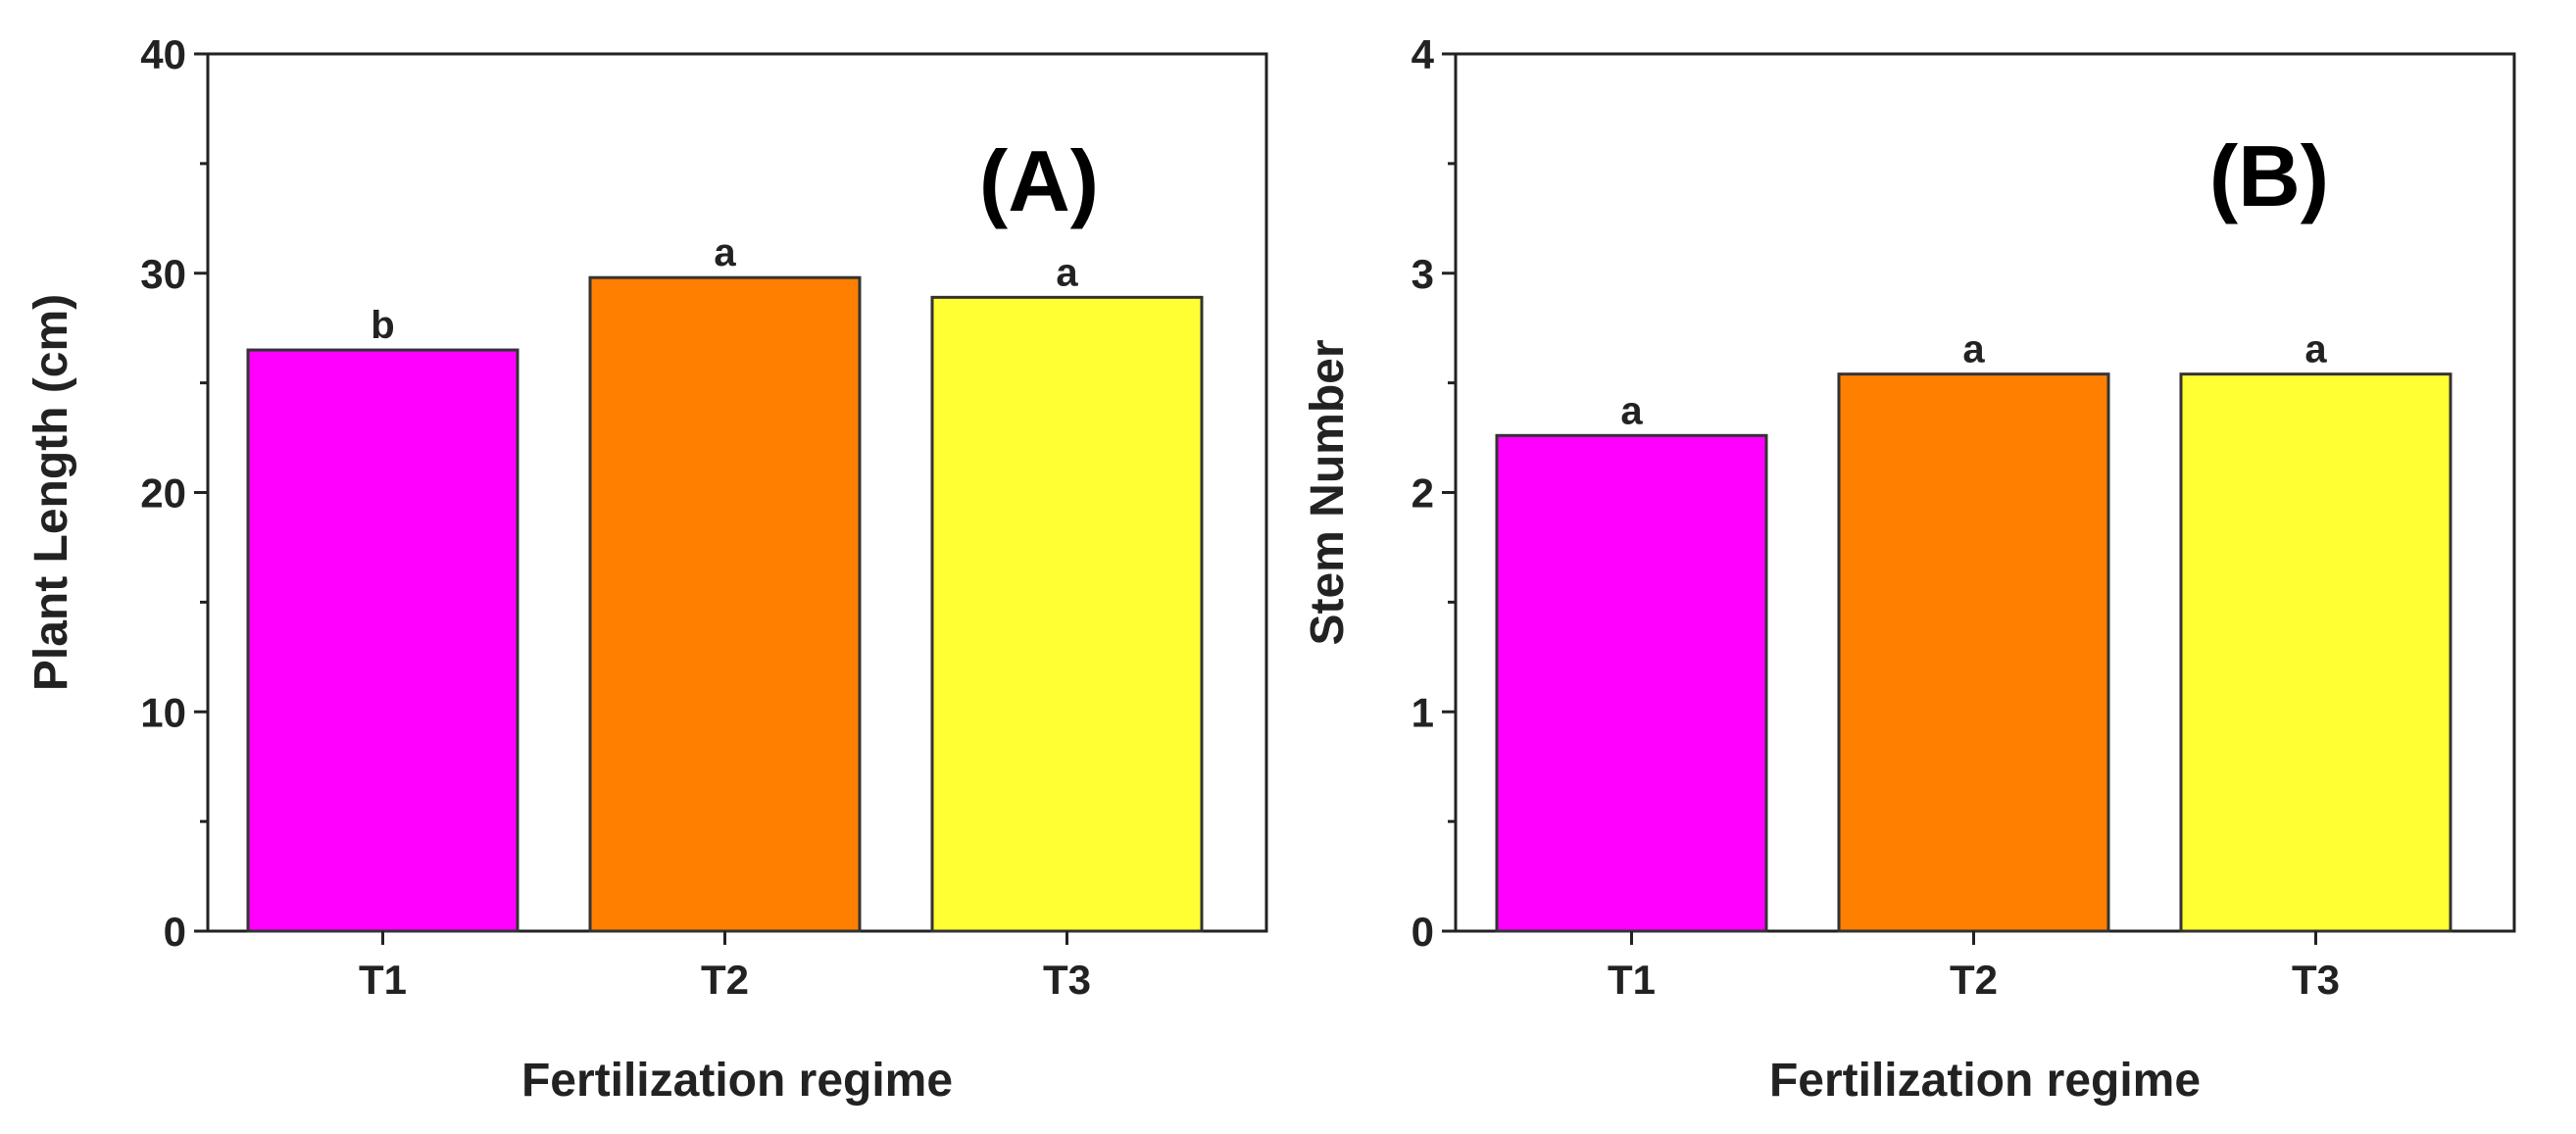 The image size is (2576, 1134). Describe the element at coordinates (51, 492) in the screenshot. I see `y-axis-label: Plant Length (cm)` at that location.